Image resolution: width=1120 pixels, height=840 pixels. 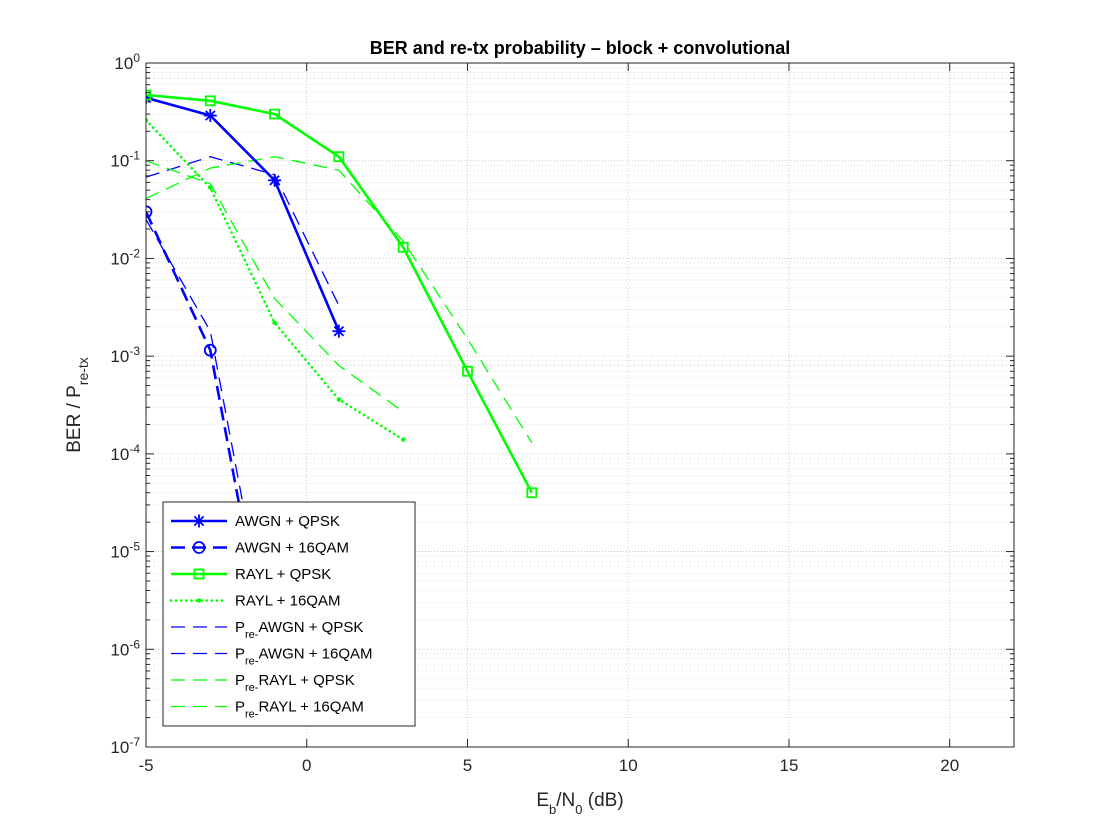 What do you see at coordinates (949, 765) in the screenshot?
I see `x-tick-label: 20` at bounding box center [949, 765].